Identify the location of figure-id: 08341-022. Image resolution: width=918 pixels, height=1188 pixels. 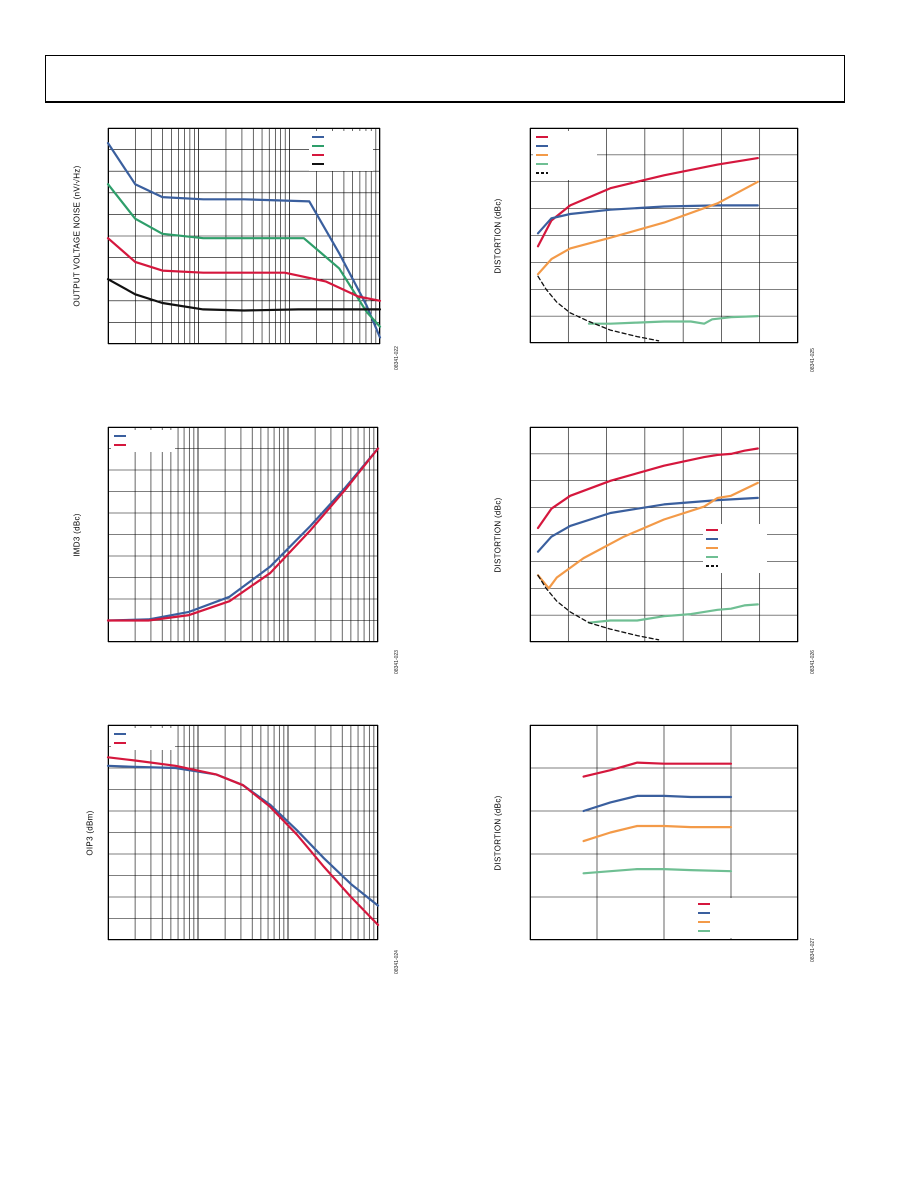
(397, 358).